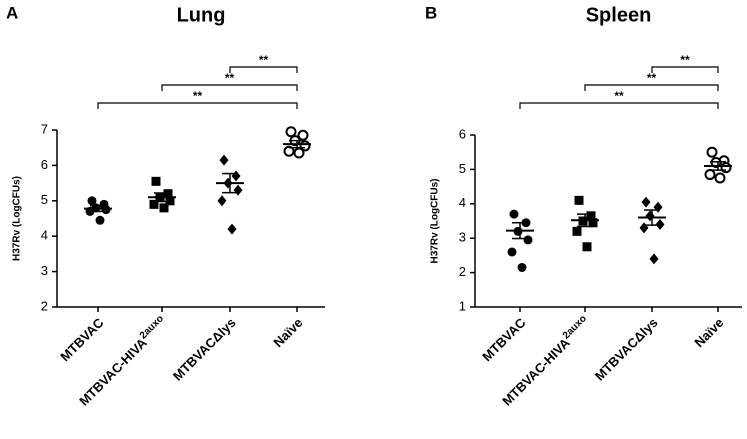 This screenshot has width=747, height=439. Describe the element at coordinates (619, 15) in the screenshot. I see `chart-title: Spleen` at that location.